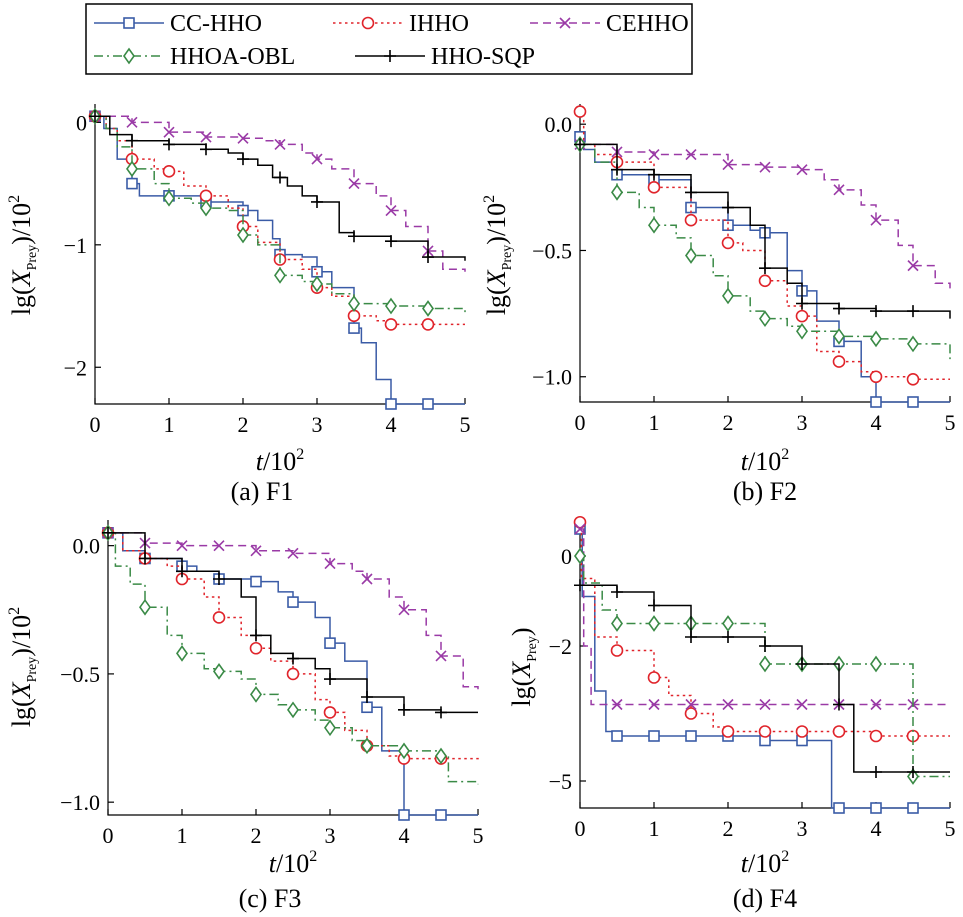 Image resolution: width=963 pixels, height=917 pixels. I want to click on x-tick-label: 5, so click(478, 835).